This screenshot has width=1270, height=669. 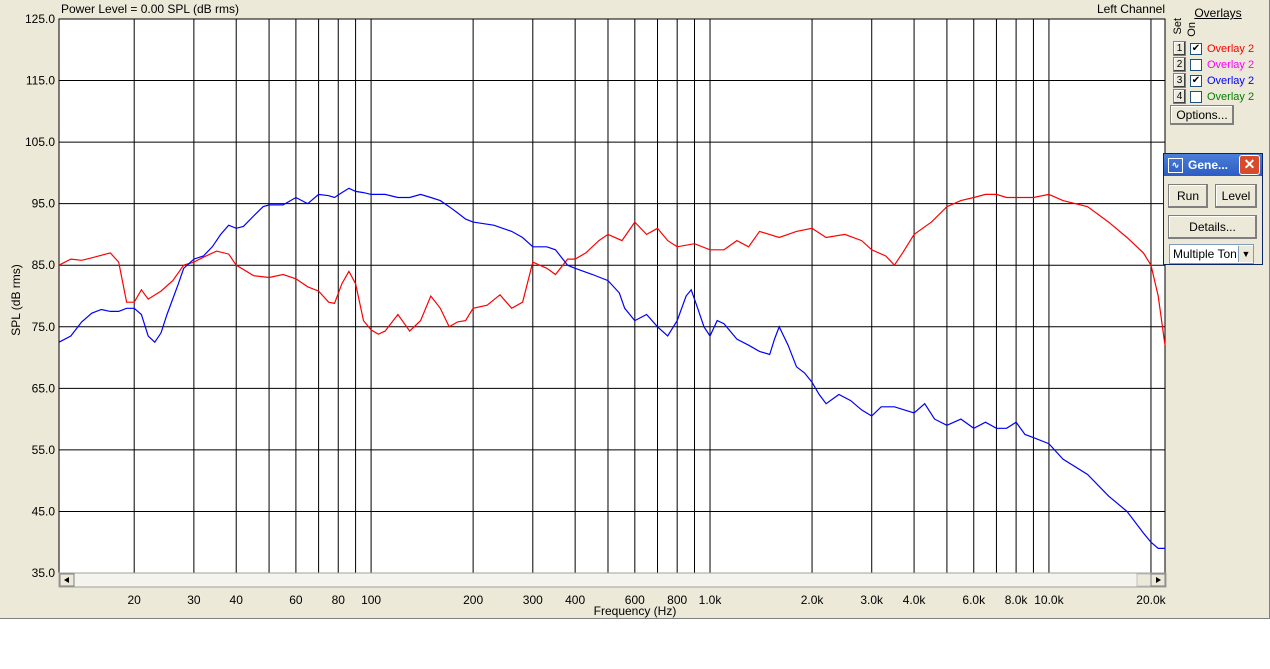 I want to click on generator-titlebar: ∿ Gene... ✕, so click(x=1213, y=165).